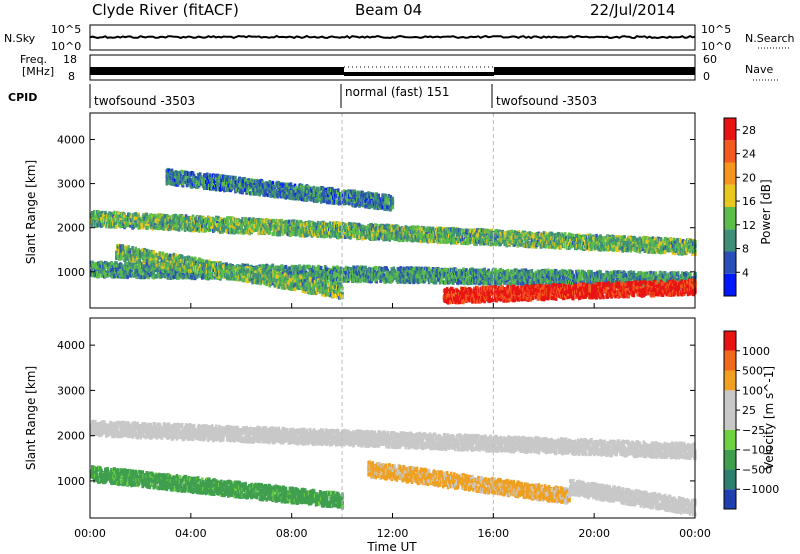 The image size is (800, 554). What do you see at coordinates (397, 92) in the screenshot?
I see `cpid-segment-2: normal (fast) 151` at bounding box center [397, 92].